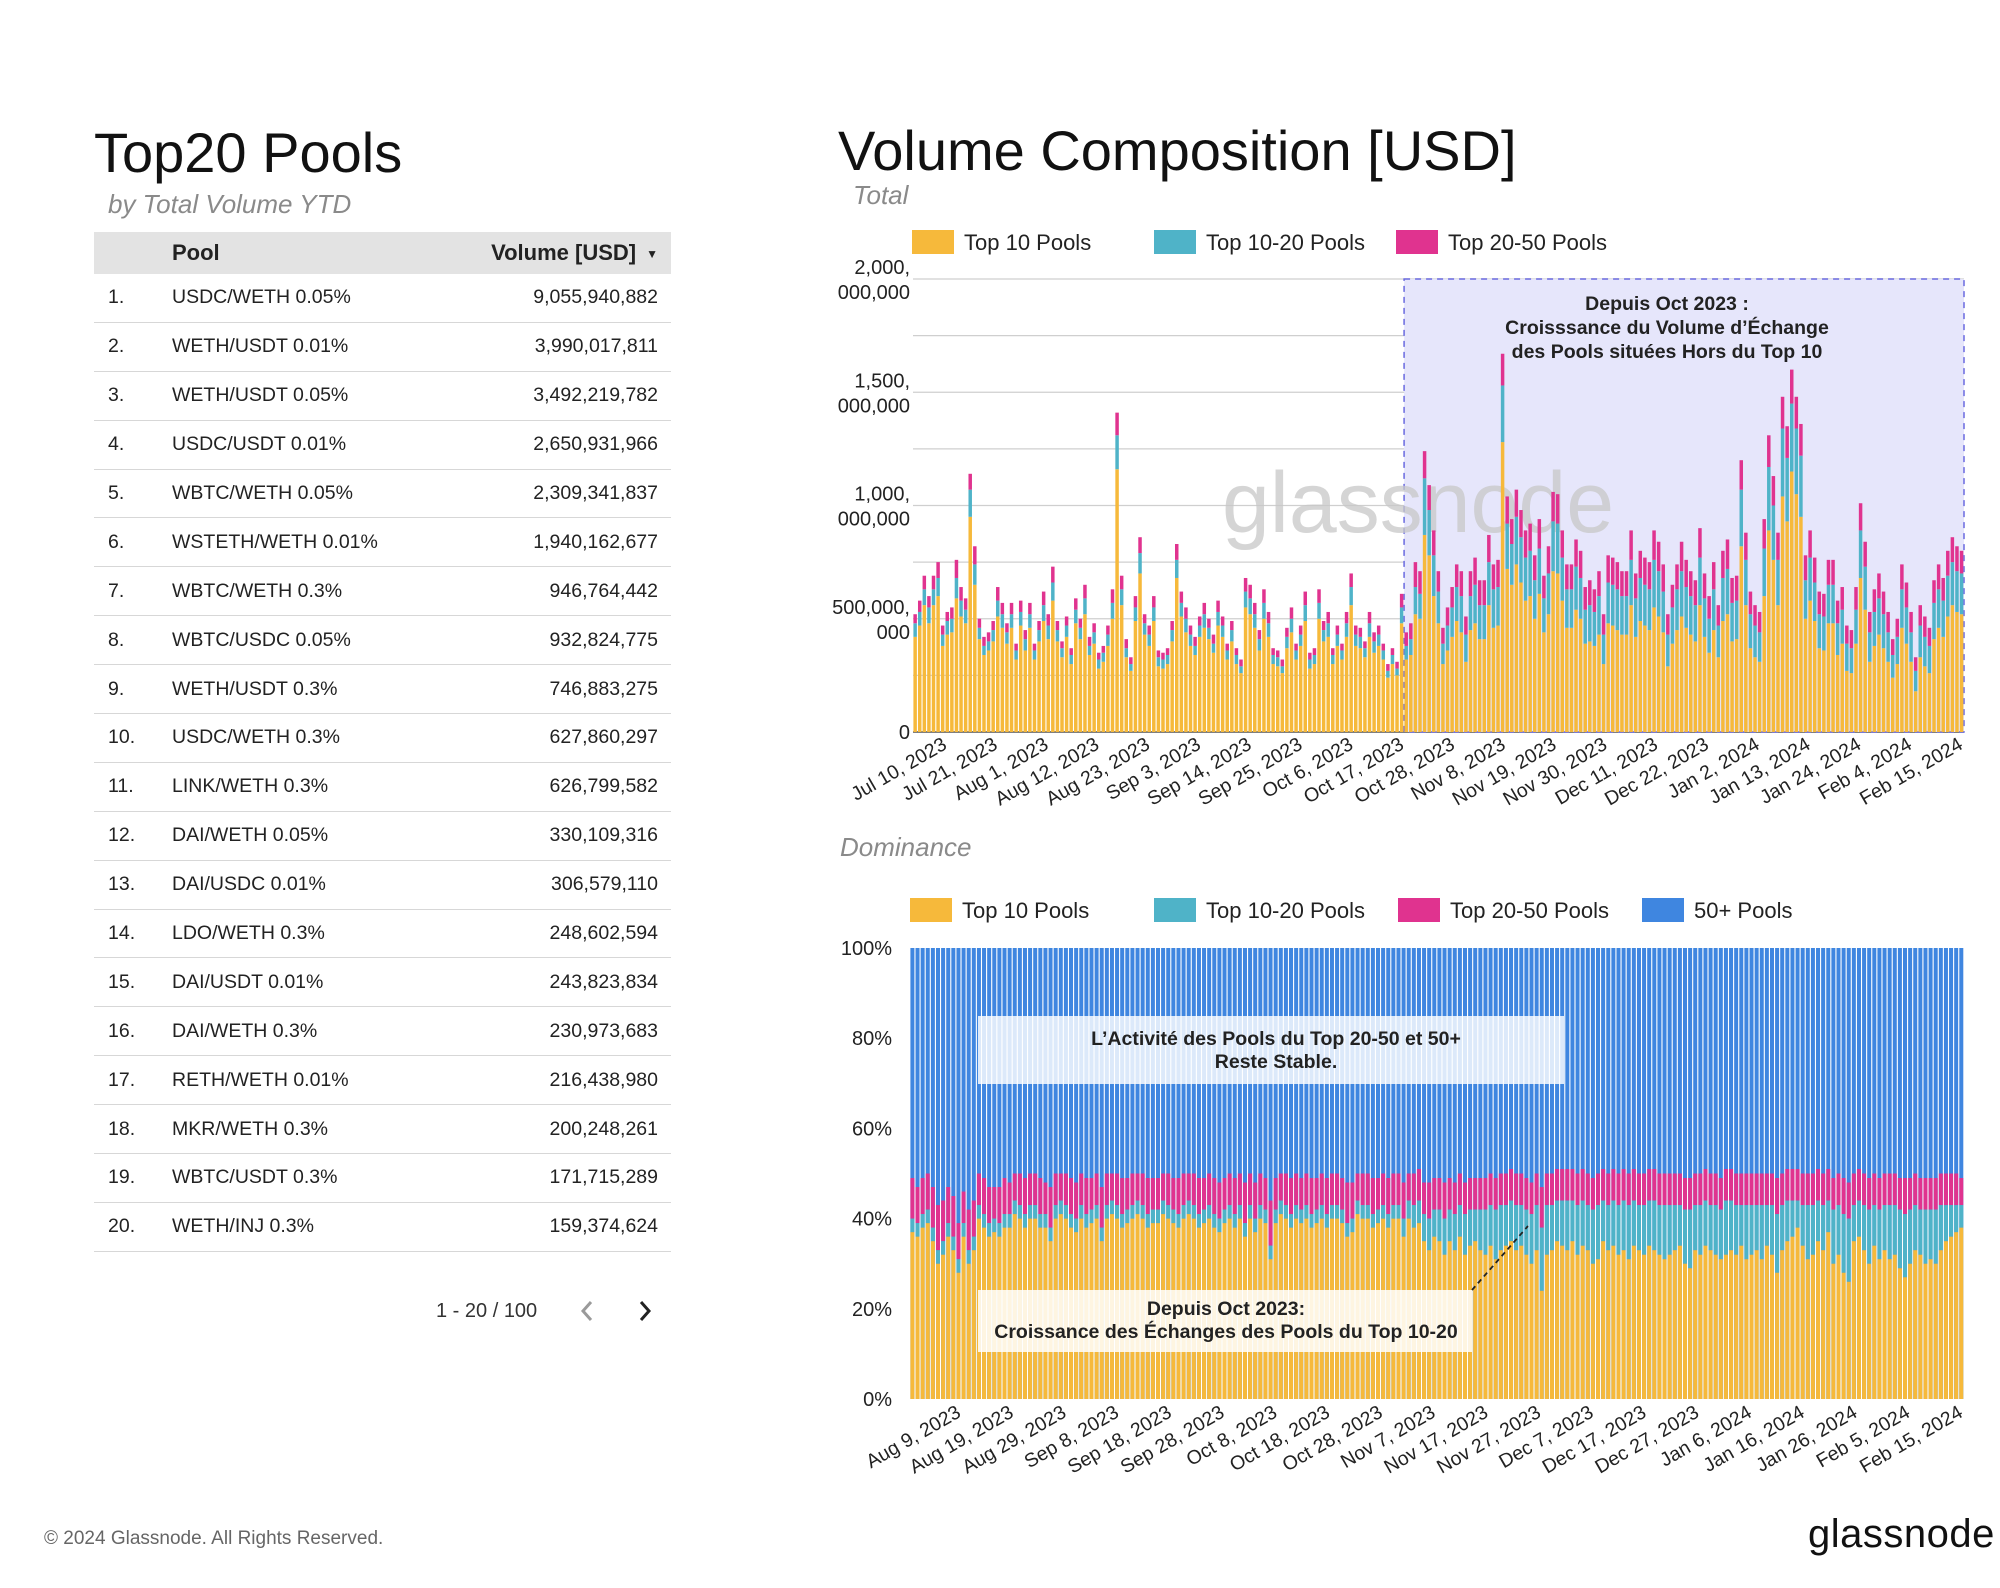 This screenshot has height=1588, width=2000. I want to click on table-row: 18. MKR/WETH 0.3% 200,248,261, so click(382, 1129).